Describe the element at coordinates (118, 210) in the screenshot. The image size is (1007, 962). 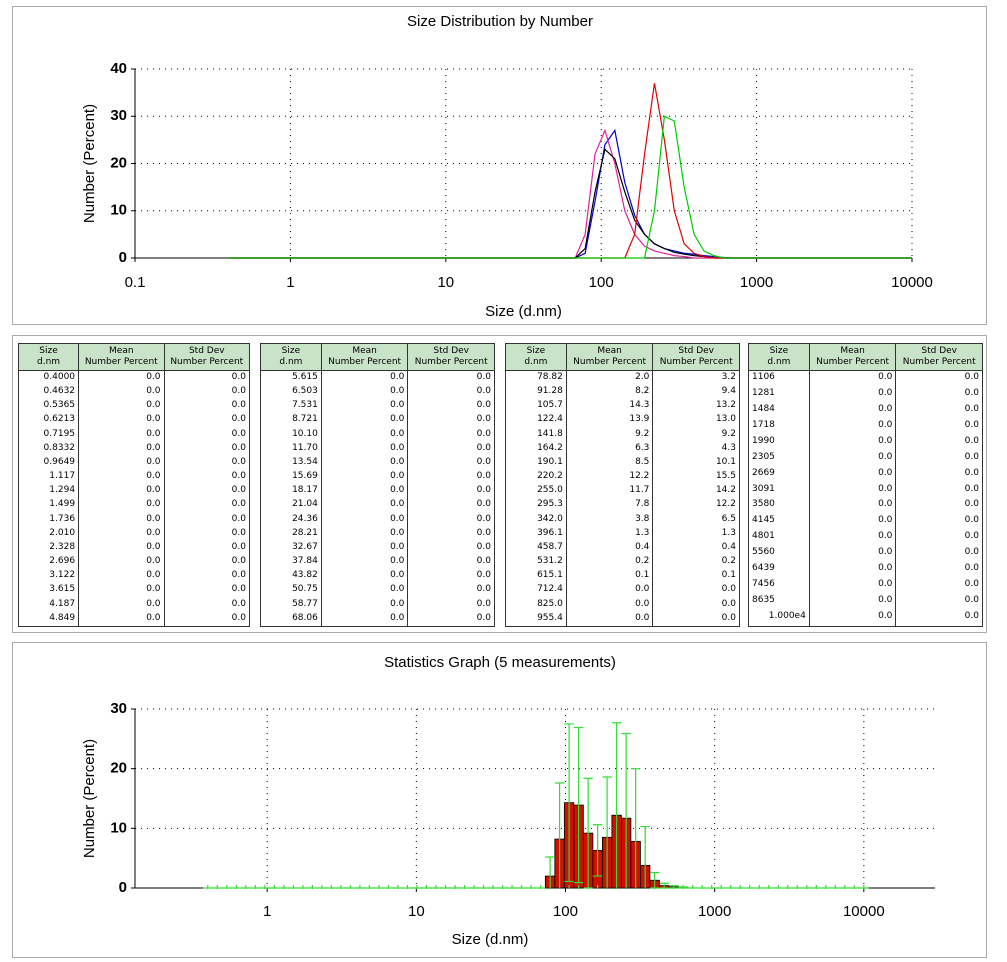
I see `y-tick-label: 10` at that location.